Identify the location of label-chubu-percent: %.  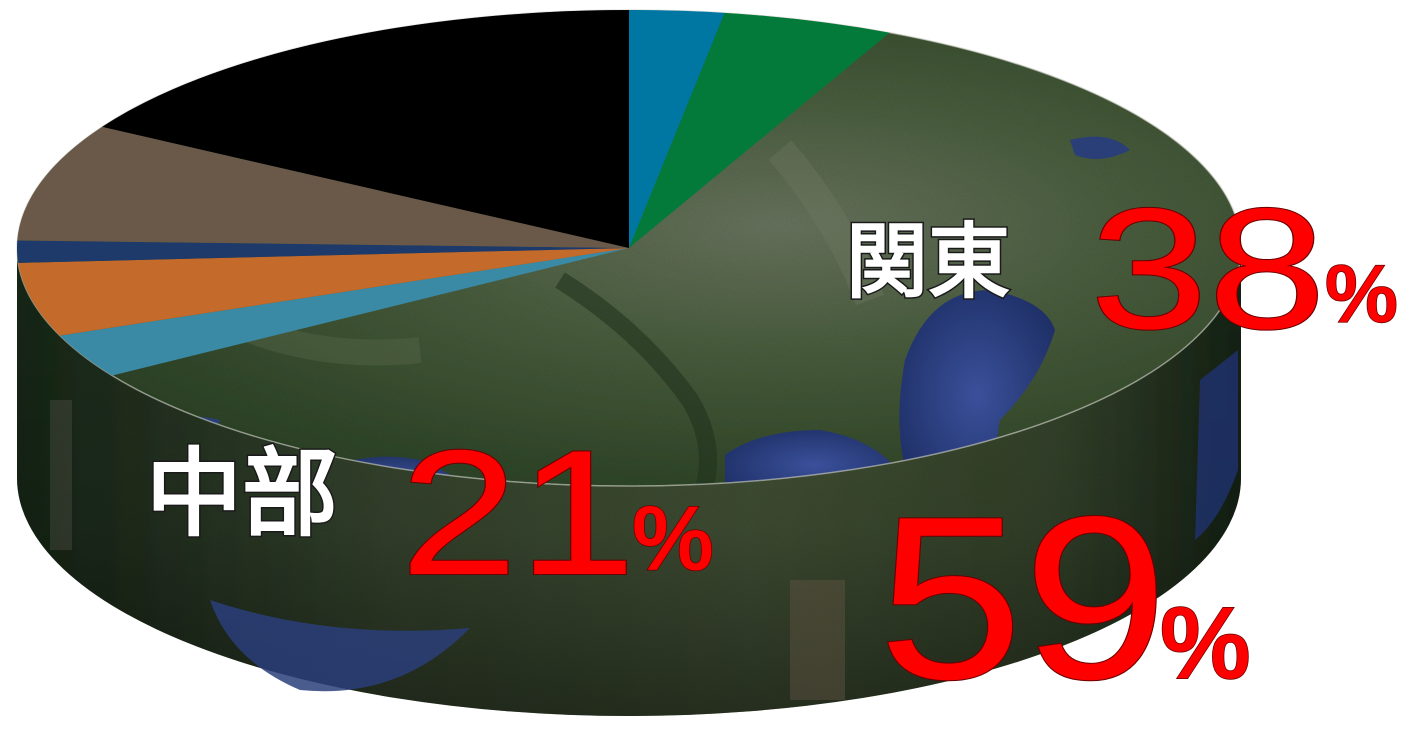
(673, 539).